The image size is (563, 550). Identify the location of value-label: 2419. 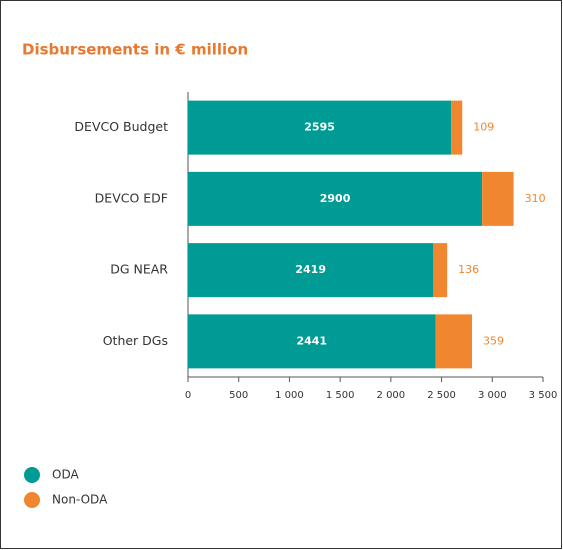
(310, 269).